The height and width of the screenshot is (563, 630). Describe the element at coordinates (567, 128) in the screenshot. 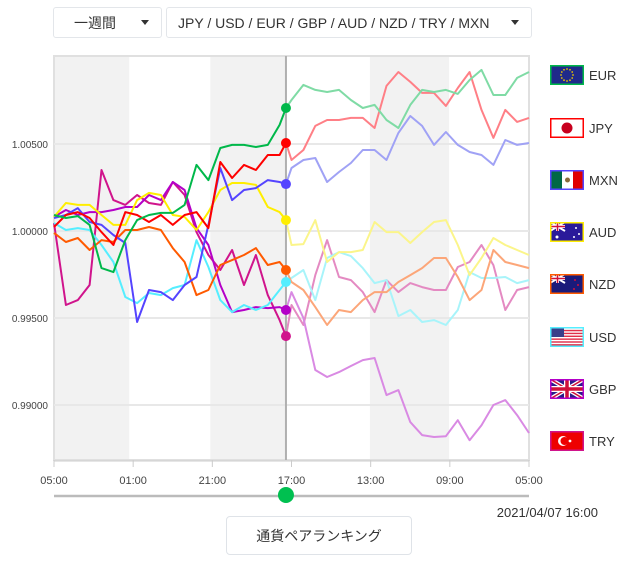

I see `jp-flag-icon` at that location.